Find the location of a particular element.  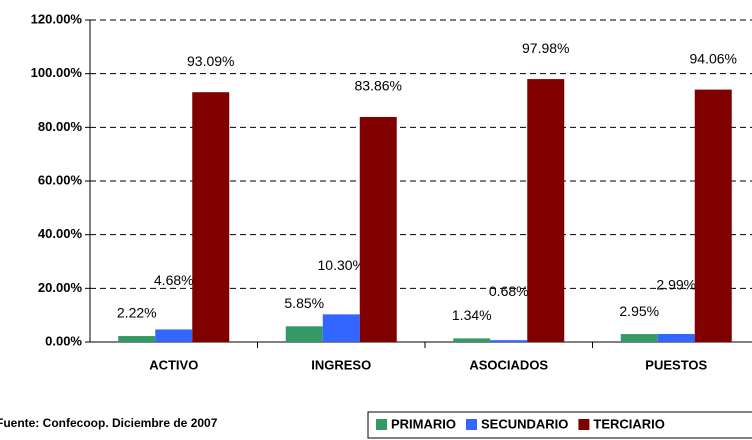

y-tick-label: 120.00% is located at coordinates (57, 18).